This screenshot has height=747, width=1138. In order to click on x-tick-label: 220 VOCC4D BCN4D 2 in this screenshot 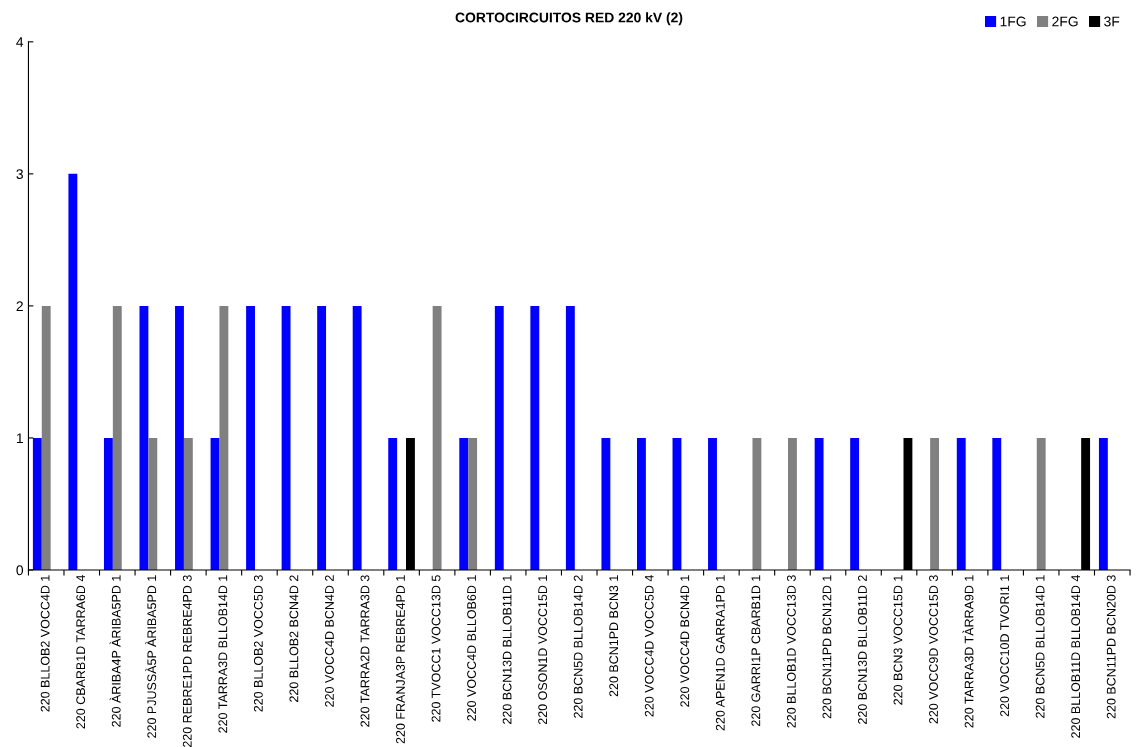, I will do `click(329, 641)`.